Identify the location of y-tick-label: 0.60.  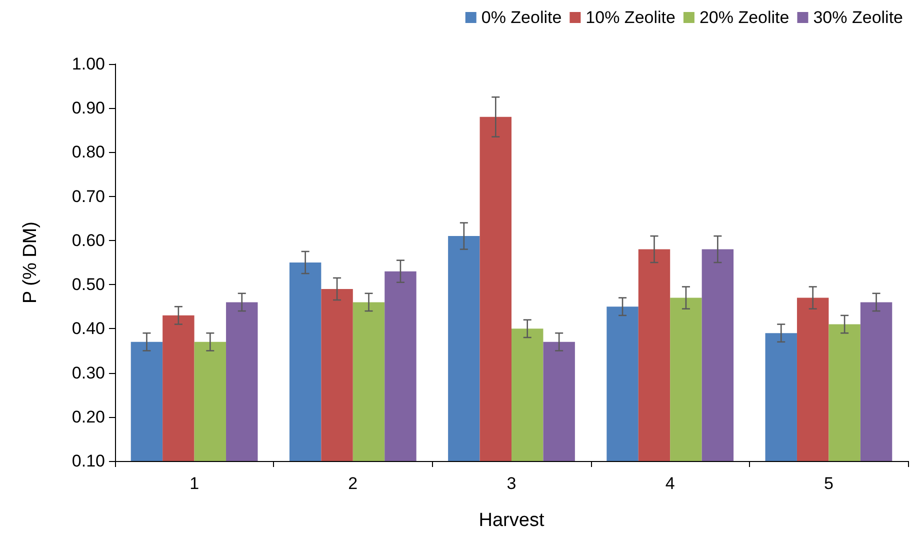
(88, 240).